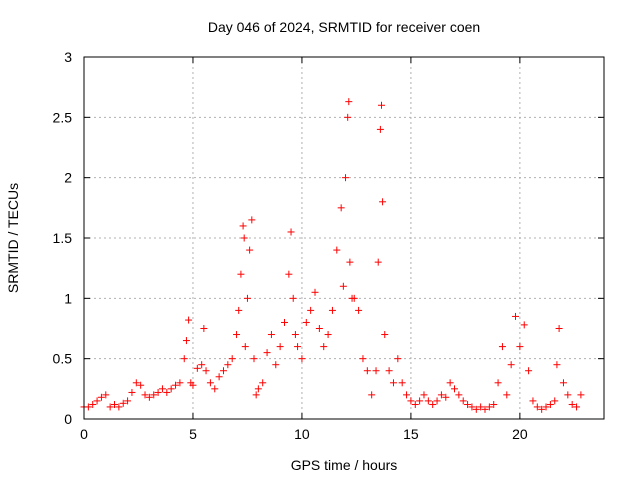 This screenshot has height=485, width=640. I want to click on y-tick-label: 3, so click(68, 57).